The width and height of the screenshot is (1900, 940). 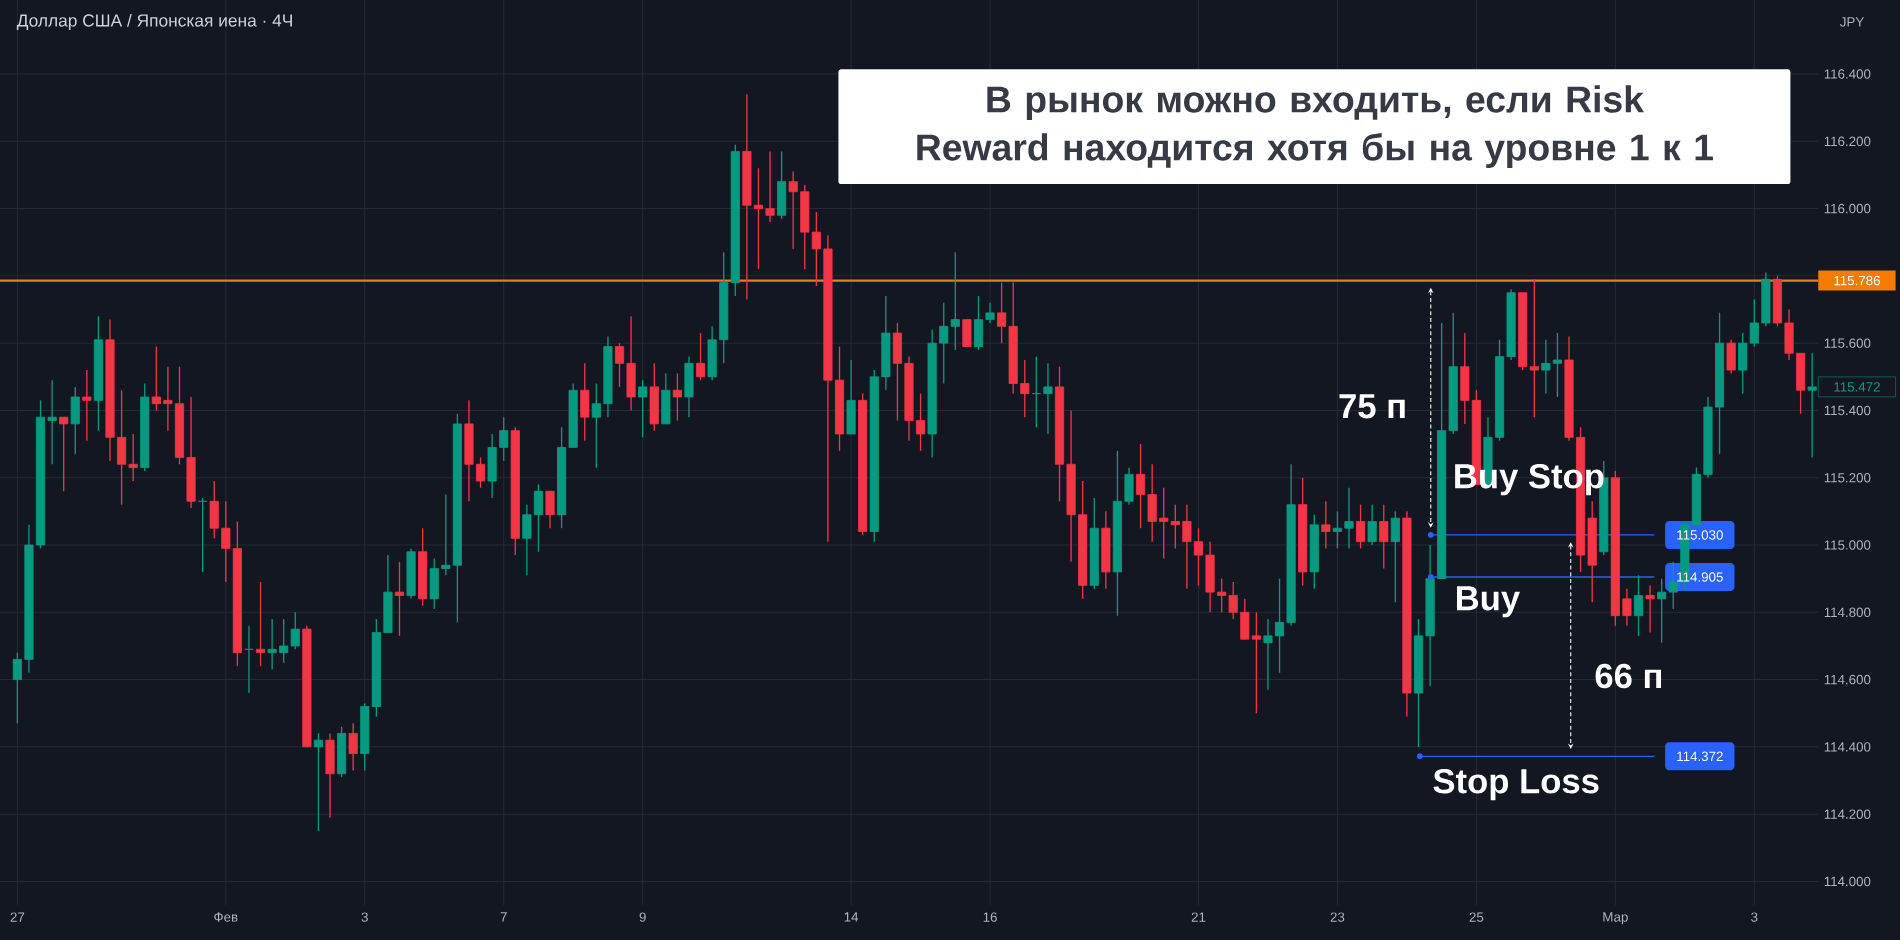 I want to click on ref-line-label: 115.786, so click(x=1857, y=280).